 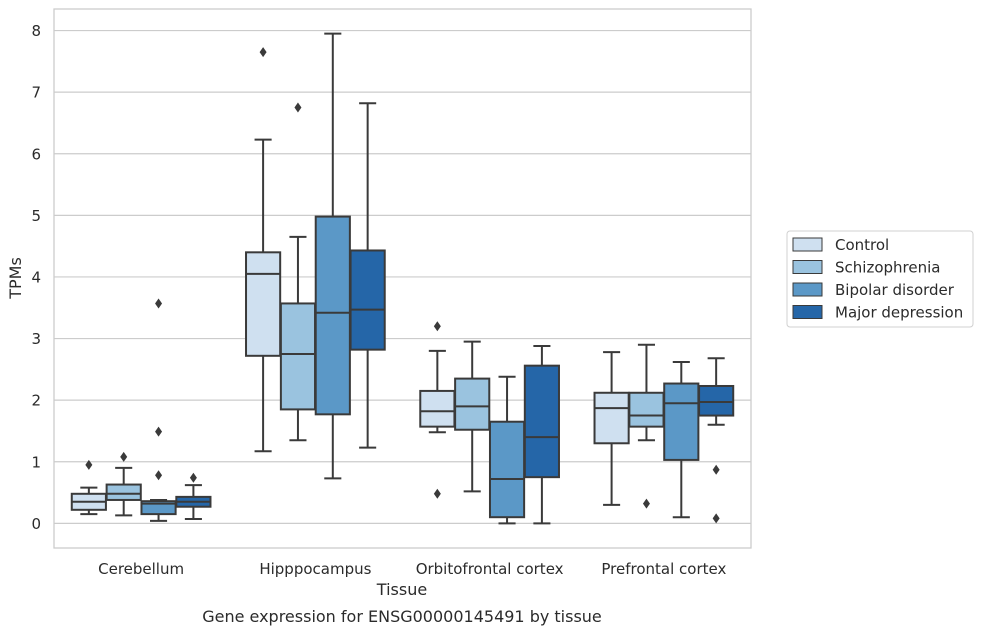 I want to click on x-tick-label: Cerebellum, so click(x=141, y=569).